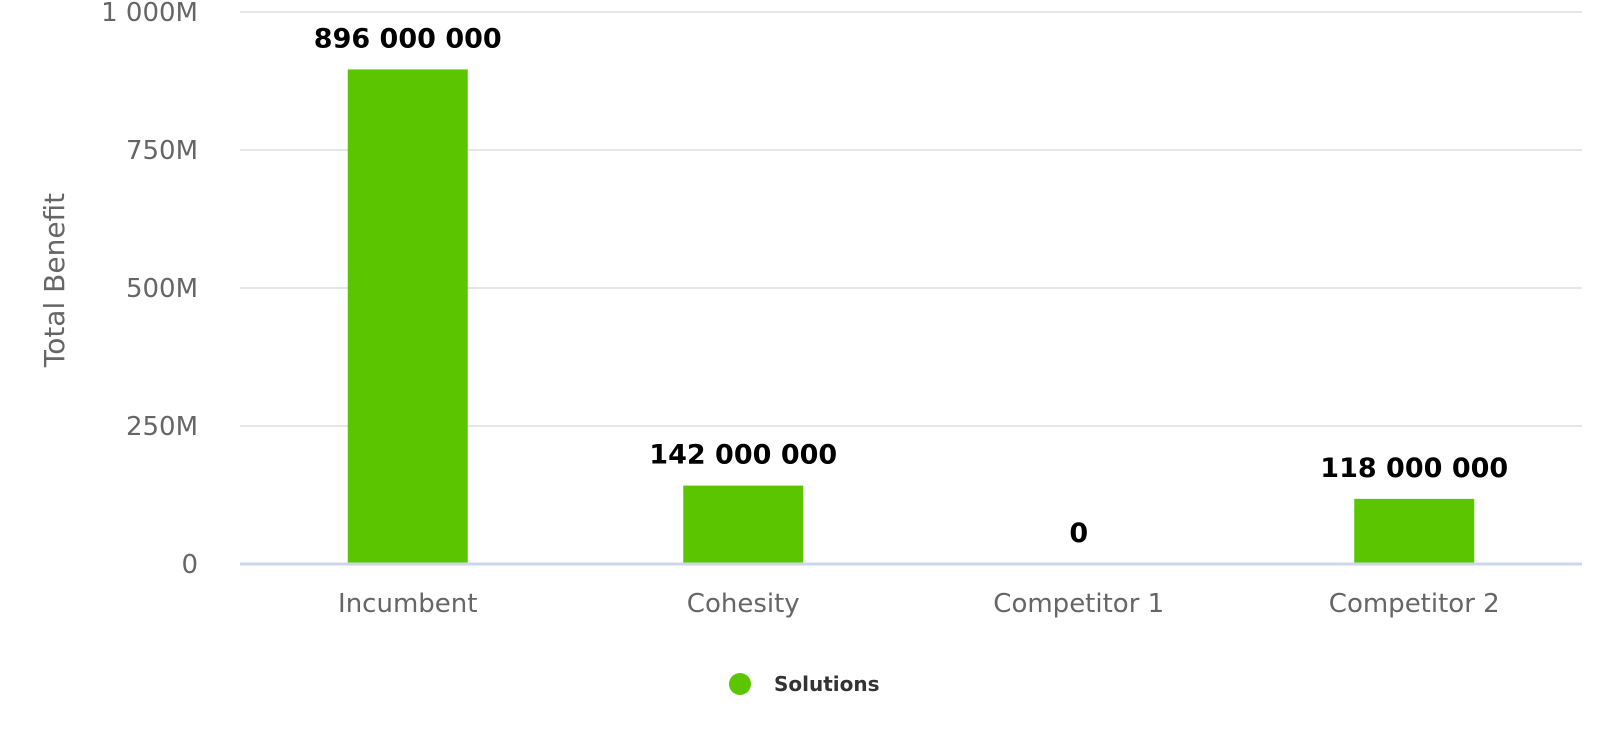 The width and height of the screenshot is (1600, 747). What do you see at coordinates (162, 289) in the screenshot?
I see `y-tick-label: 500M` at bounding box center [162, 289].